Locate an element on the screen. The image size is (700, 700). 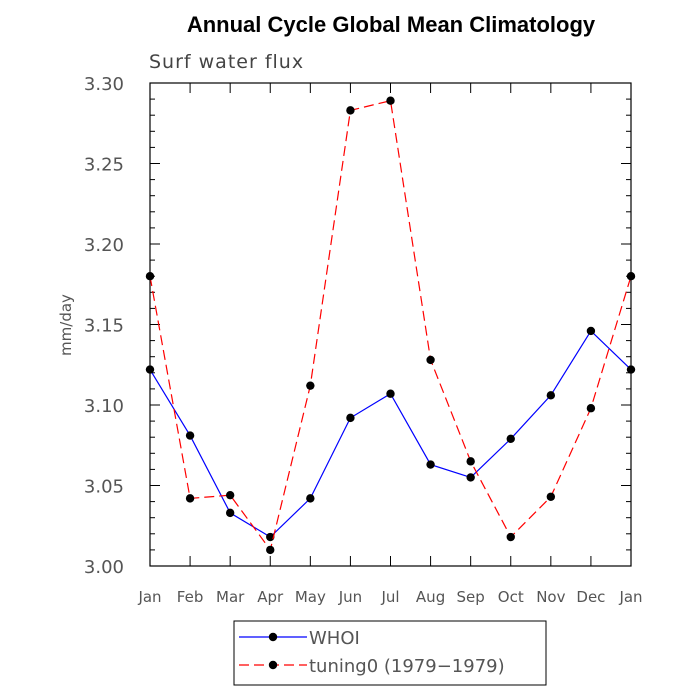
y-tick-label: 3.00 is located at coordinates (104, 567).